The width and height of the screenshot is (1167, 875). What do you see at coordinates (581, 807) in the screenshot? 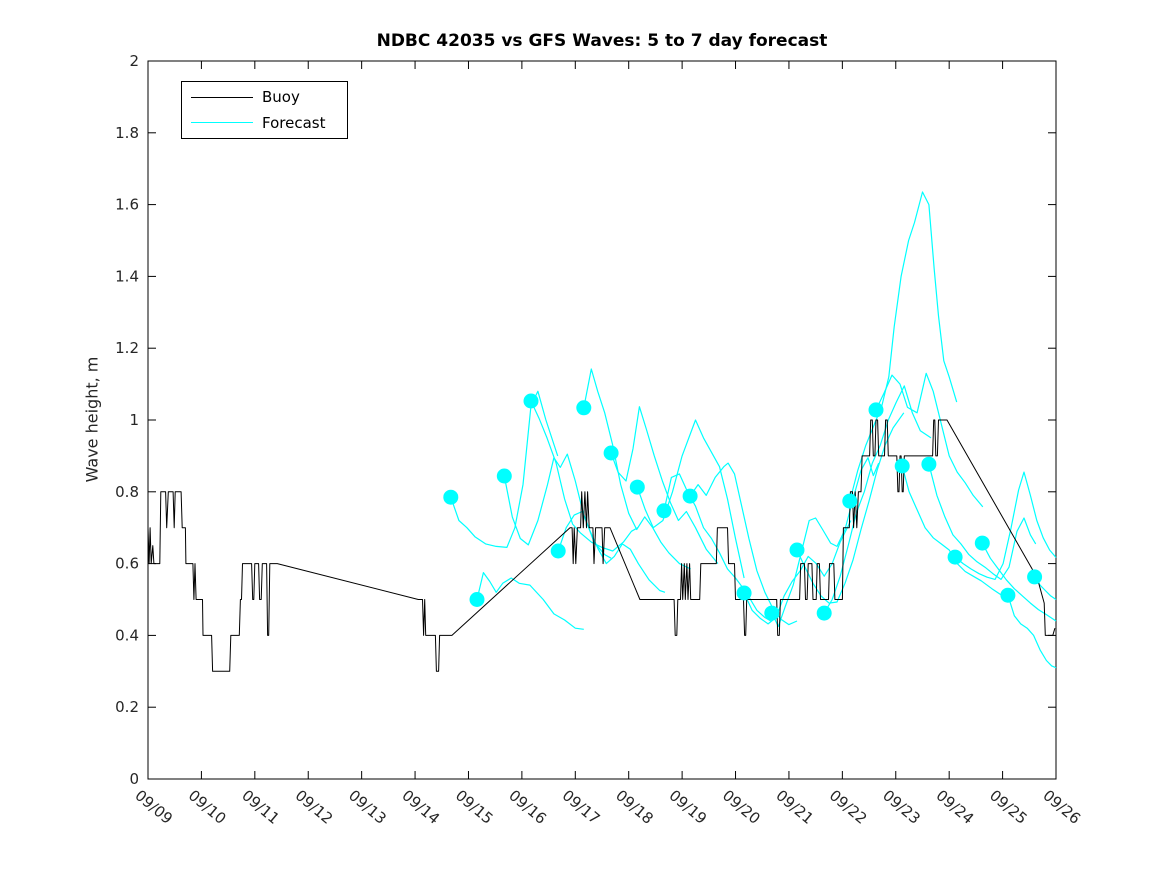
I see `x-tick-label: 09/17` at bounding box center [581, 807].